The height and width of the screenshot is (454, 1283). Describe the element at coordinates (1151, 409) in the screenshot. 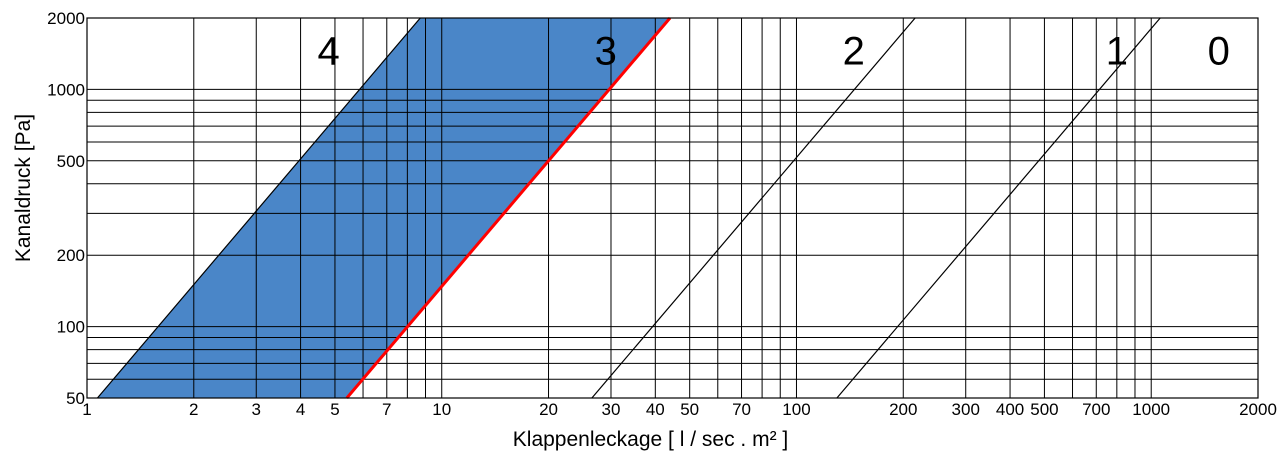

I see `x-tick-label: 1000` at that location.